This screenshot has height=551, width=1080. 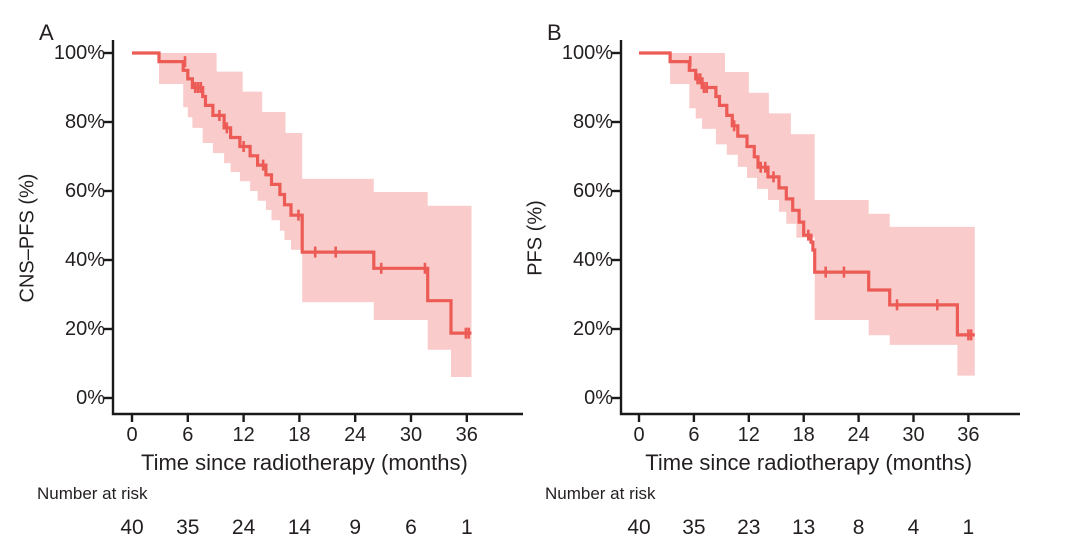 What do you see at coordinates (299, 527) in the screenshot?
I see `risk-count: 14` at bounding box center [299, 527].